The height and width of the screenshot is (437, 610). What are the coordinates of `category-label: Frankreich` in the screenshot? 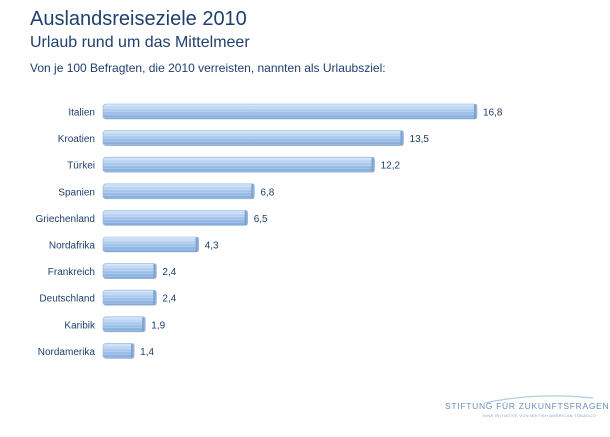 It's located at (71, 272).